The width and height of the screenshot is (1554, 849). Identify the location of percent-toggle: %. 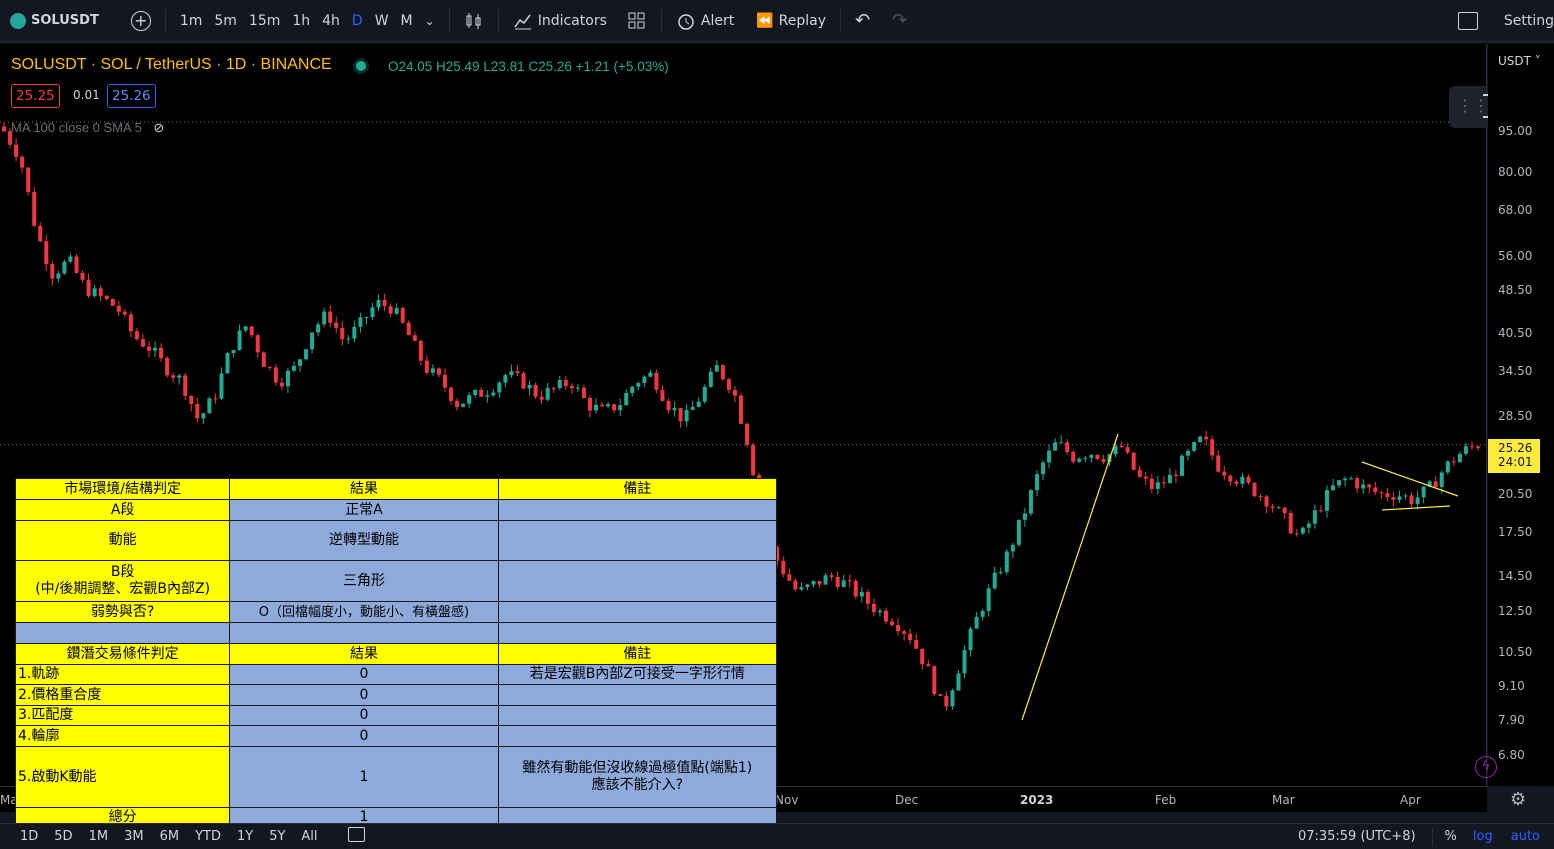
(1450, 836).